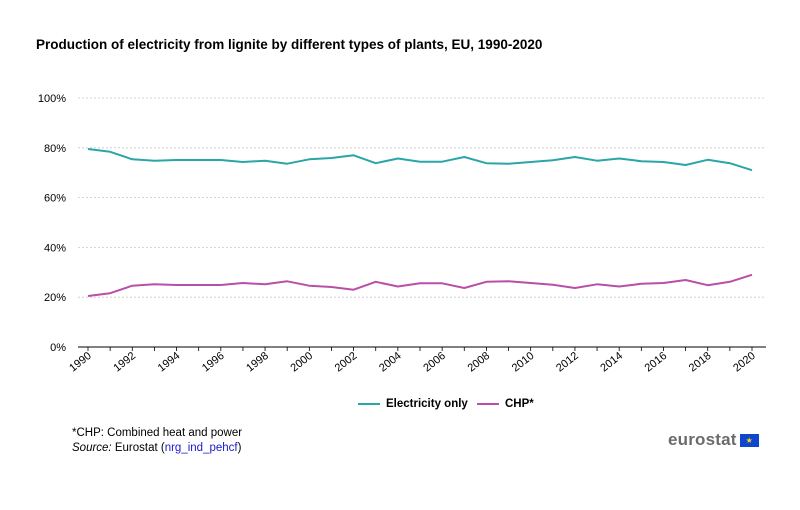 The width and height of the screenshot is (800, 510). What do you see at coordinates (58, 348) in the screenshot?
I see `y-tick-label: 0%` at bounding box center [58, 348].